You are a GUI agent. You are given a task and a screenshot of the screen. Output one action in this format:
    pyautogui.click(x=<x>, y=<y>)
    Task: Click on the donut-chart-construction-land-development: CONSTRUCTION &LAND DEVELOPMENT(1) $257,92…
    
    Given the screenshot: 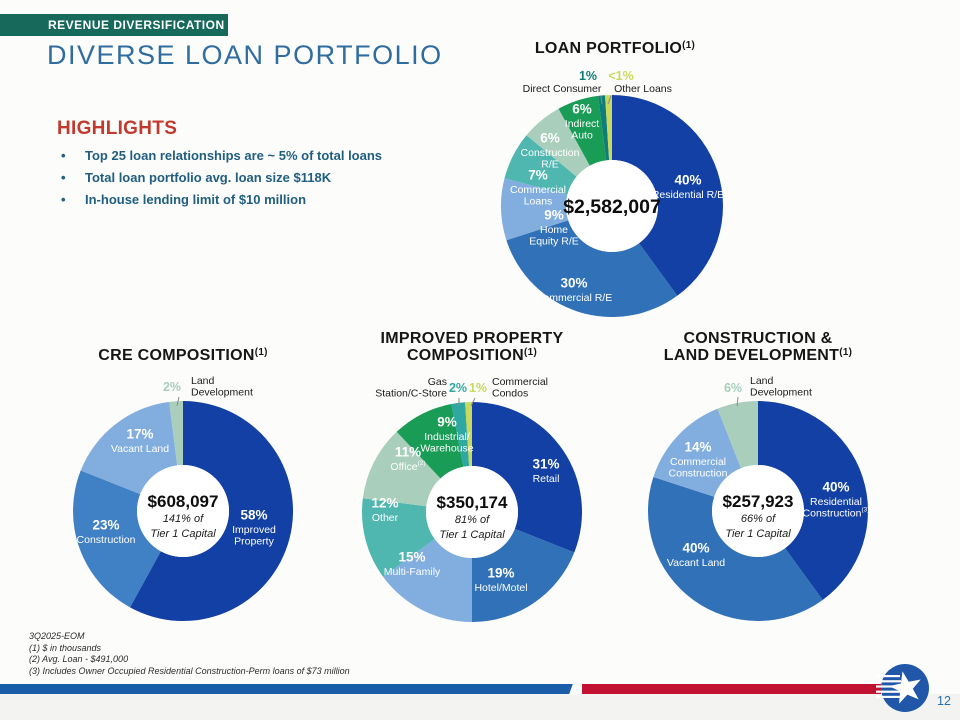 What is the action you would take?
    pyautogui.click(x=758, y=476)
    